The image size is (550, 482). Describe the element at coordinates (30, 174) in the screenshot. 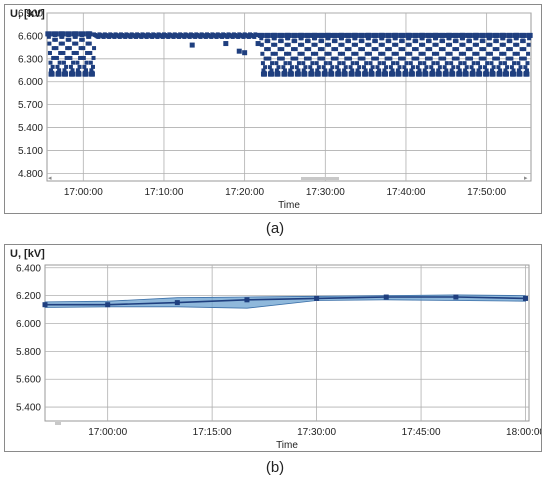

I see `y-tick-label: 4.800` at that location.